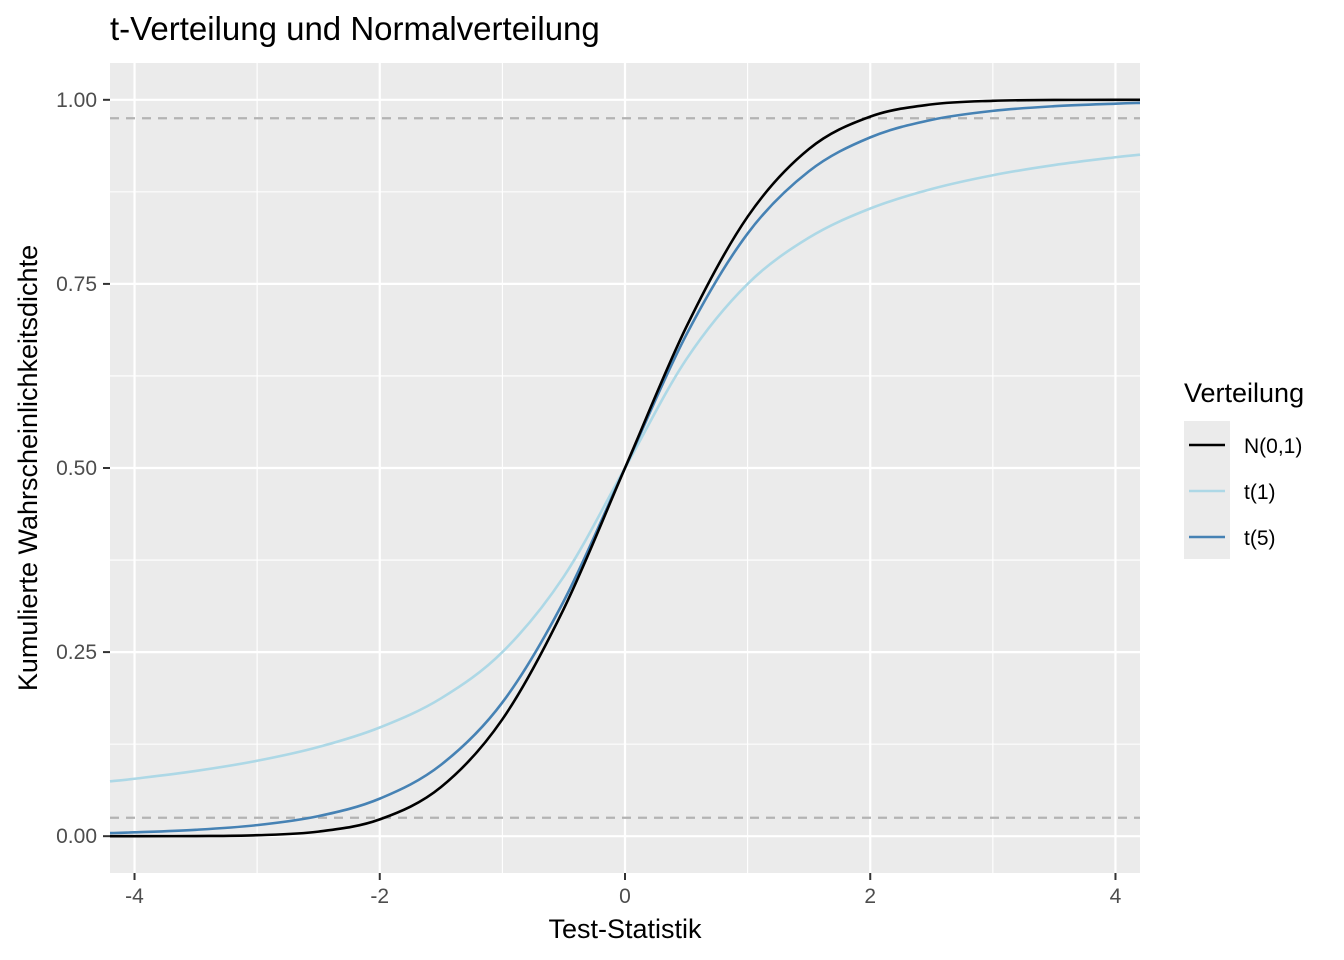 The width and height of the screenshot is (1344, 960). I want to click on y-tick-label: 1.00, so click(76, 100).